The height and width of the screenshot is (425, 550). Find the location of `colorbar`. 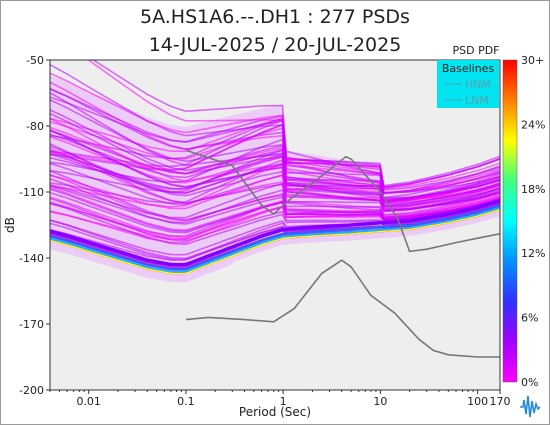

colorbar is located at coordinates (510, 221).